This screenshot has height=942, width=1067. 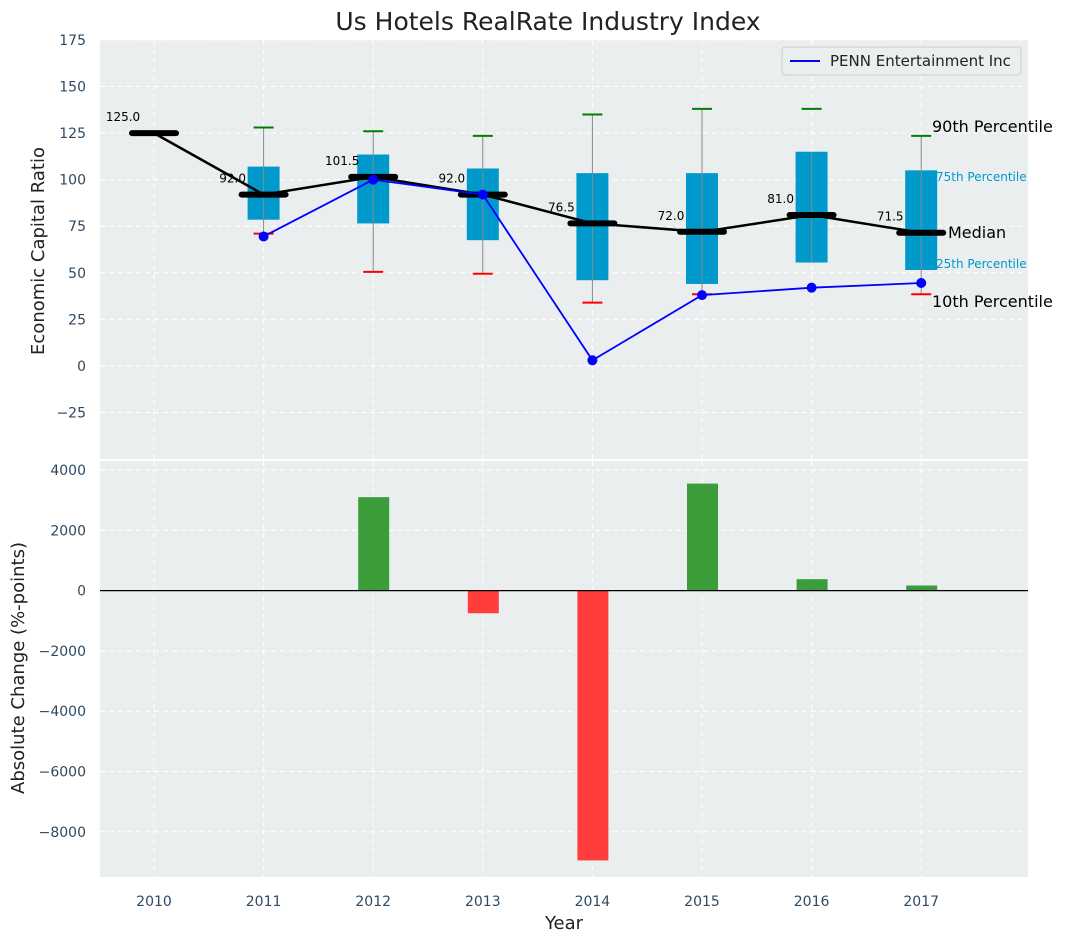 I want to click on legend-label: PENN Entertainment Inc, so click(x=920, y=61).